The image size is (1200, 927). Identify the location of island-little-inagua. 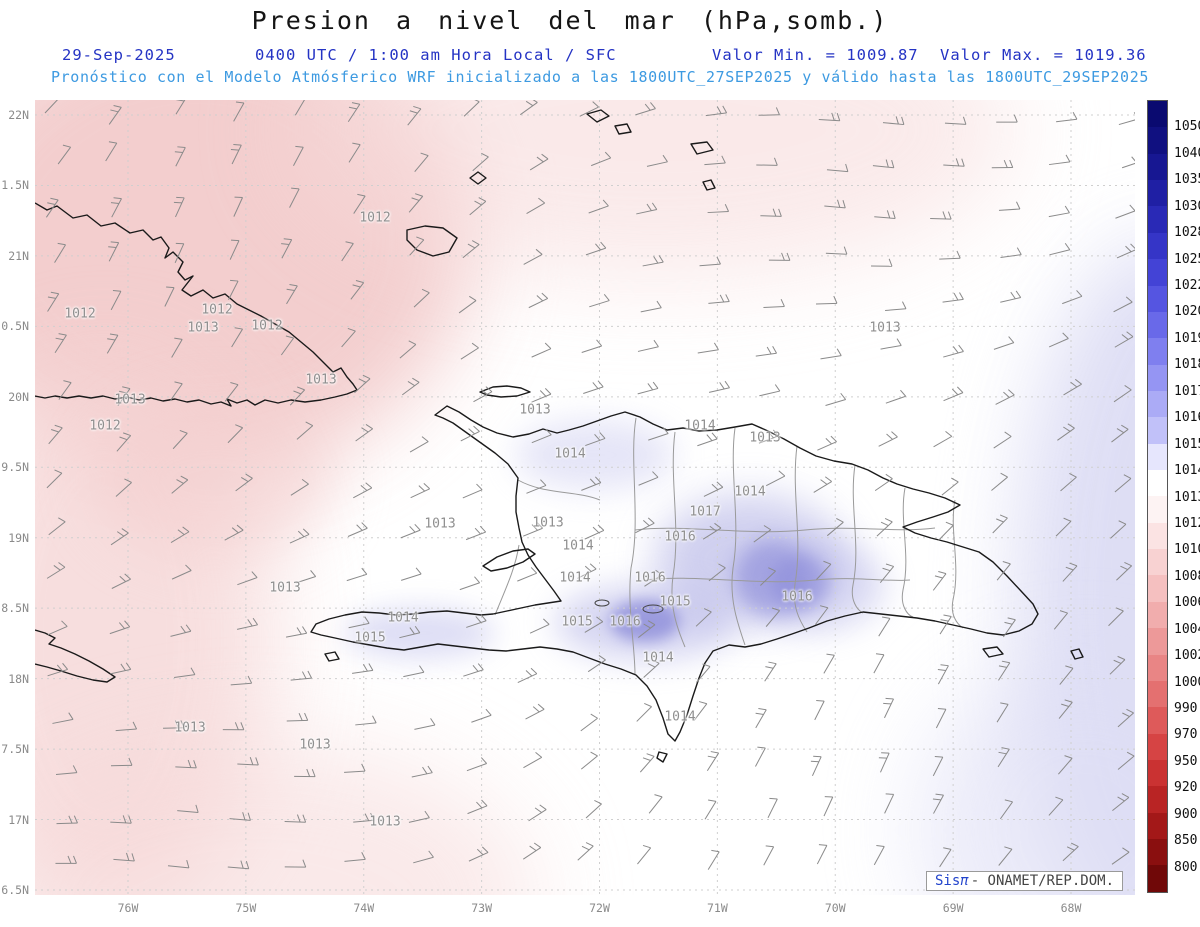
(478, 178).